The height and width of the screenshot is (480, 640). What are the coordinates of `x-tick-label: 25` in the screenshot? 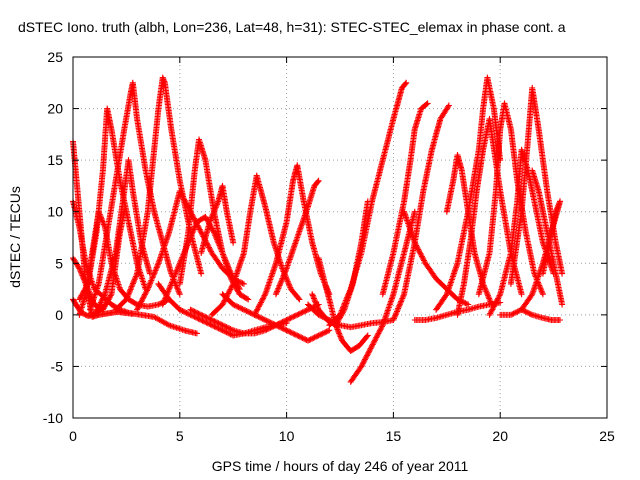 It's located at (607, 436).